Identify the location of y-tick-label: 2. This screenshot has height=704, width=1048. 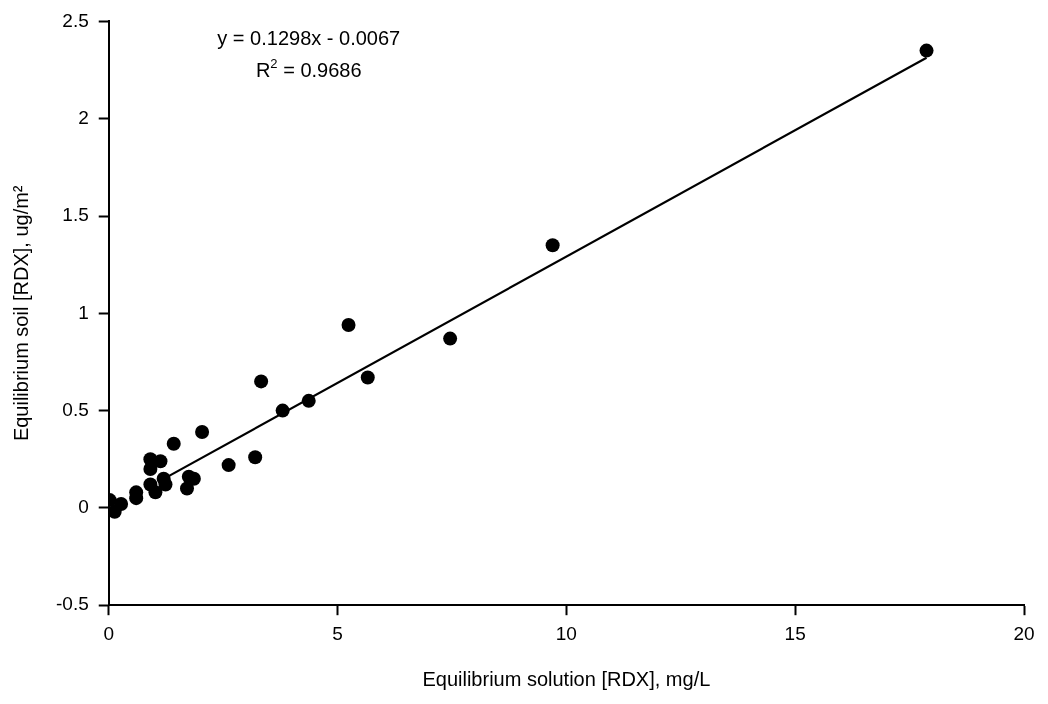
(83, 117).